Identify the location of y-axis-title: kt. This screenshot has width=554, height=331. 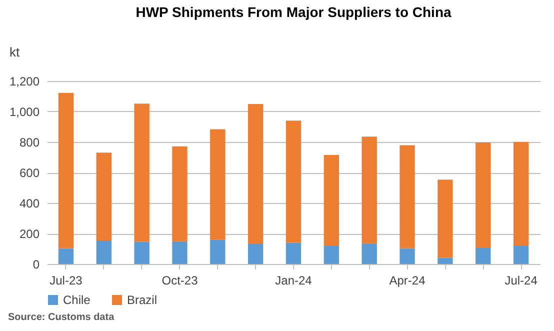
(15, 52).